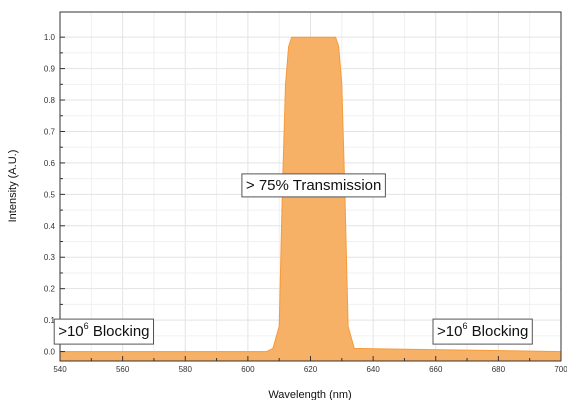  What do you see at coordinates (50, 289) in the screenshot?
I see `y-tick-label: 0.2` at bounding box center [50, 289].